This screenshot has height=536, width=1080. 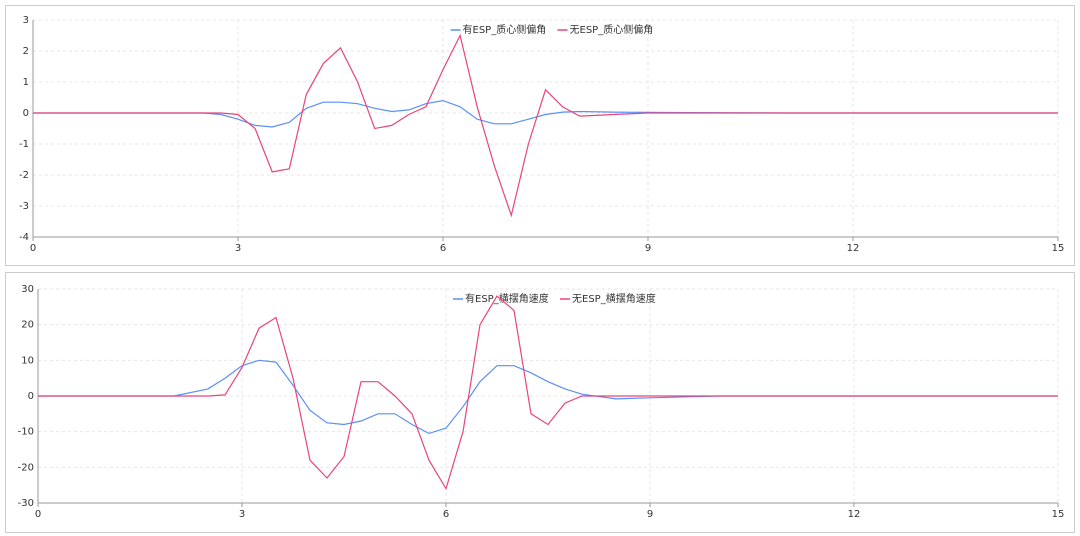 What do you see at coordinates (614, 298) in the screenshot?
I see `legend-label: 无ESP_横摆角速度` at bounding box center [614, 298].